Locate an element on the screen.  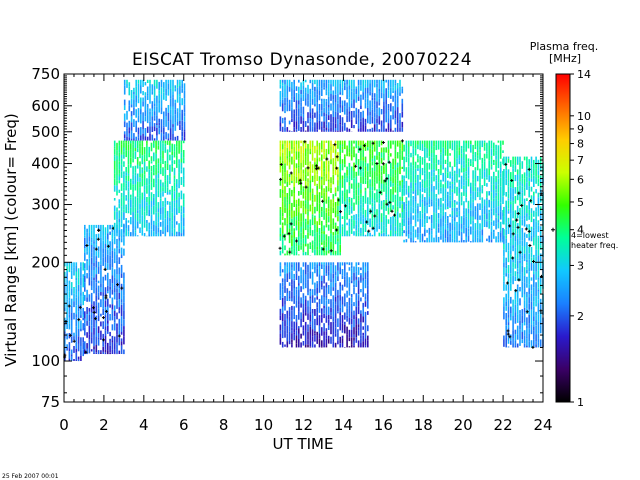
data-region is located at coordinates (73, 312).